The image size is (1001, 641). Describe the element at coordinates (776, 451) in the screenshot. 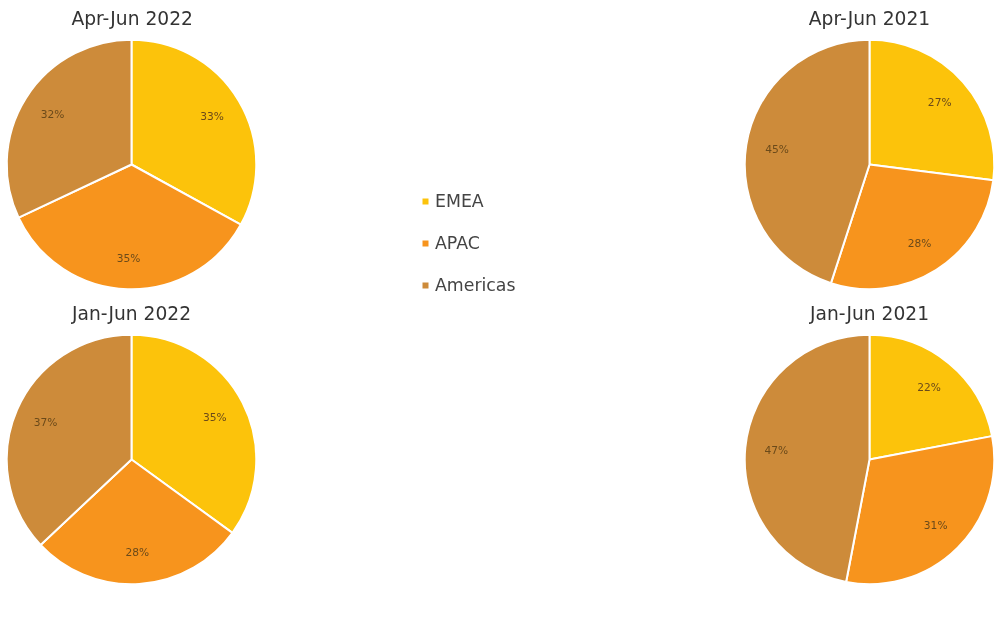

I see `data-label: 47%` at that location.